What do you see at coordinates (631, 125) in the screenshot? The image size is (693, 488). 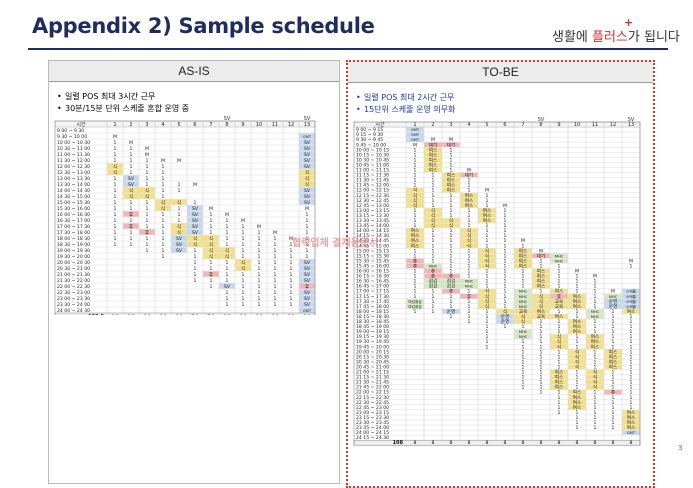 I see `column-header: 13` at bounding box center [631, 125].